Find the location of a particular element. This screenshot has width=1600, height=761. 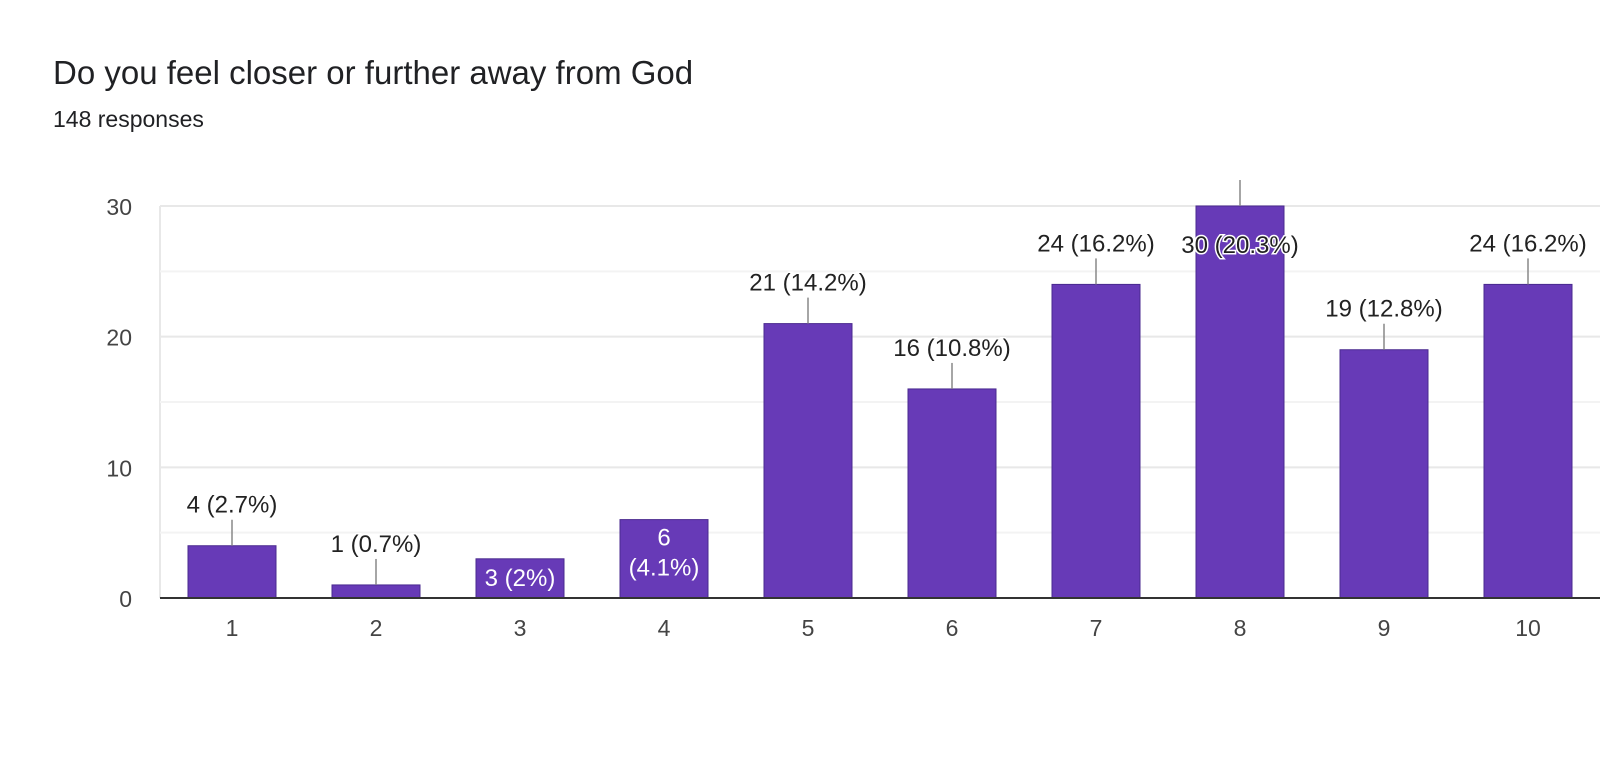

data-label: 16 (10.8%) is located at coordinates (951, 348).